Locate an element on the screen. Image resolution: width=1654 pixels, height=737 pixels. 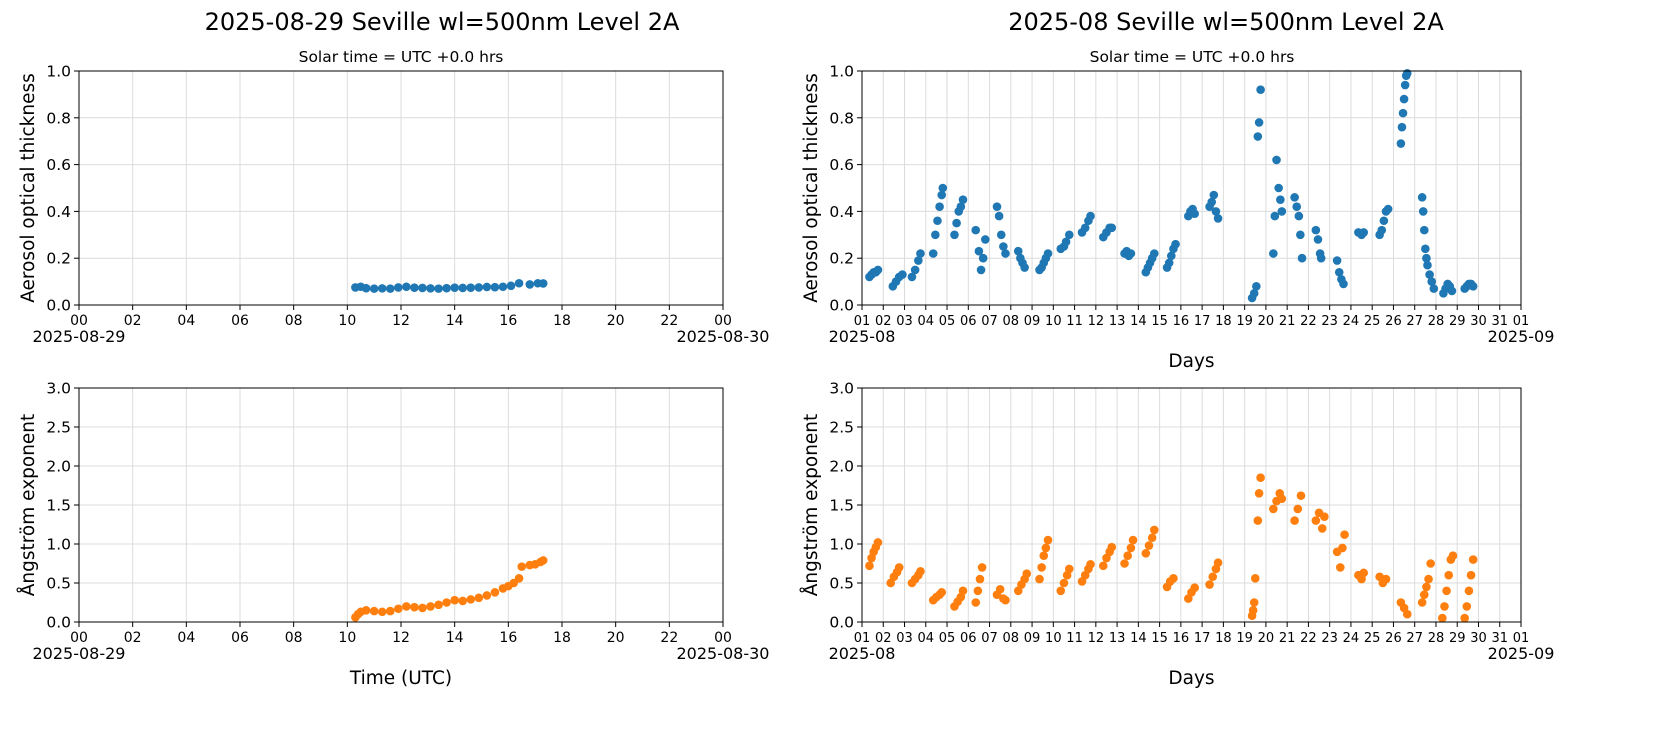
y-tick-label: 0.0 is located at coordinates (841, 623).